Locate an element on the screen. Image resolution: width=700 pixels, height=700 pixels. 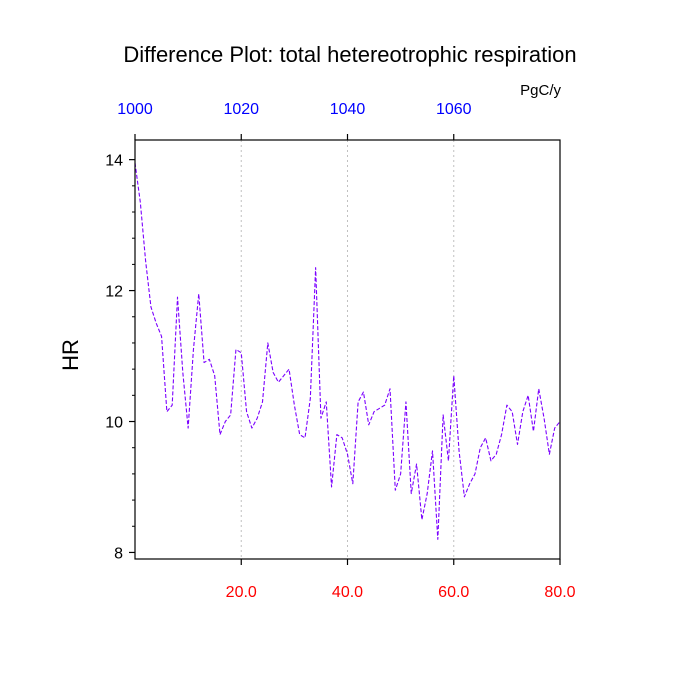
y-tick-label: 8 is located at coordinates (118, 553).